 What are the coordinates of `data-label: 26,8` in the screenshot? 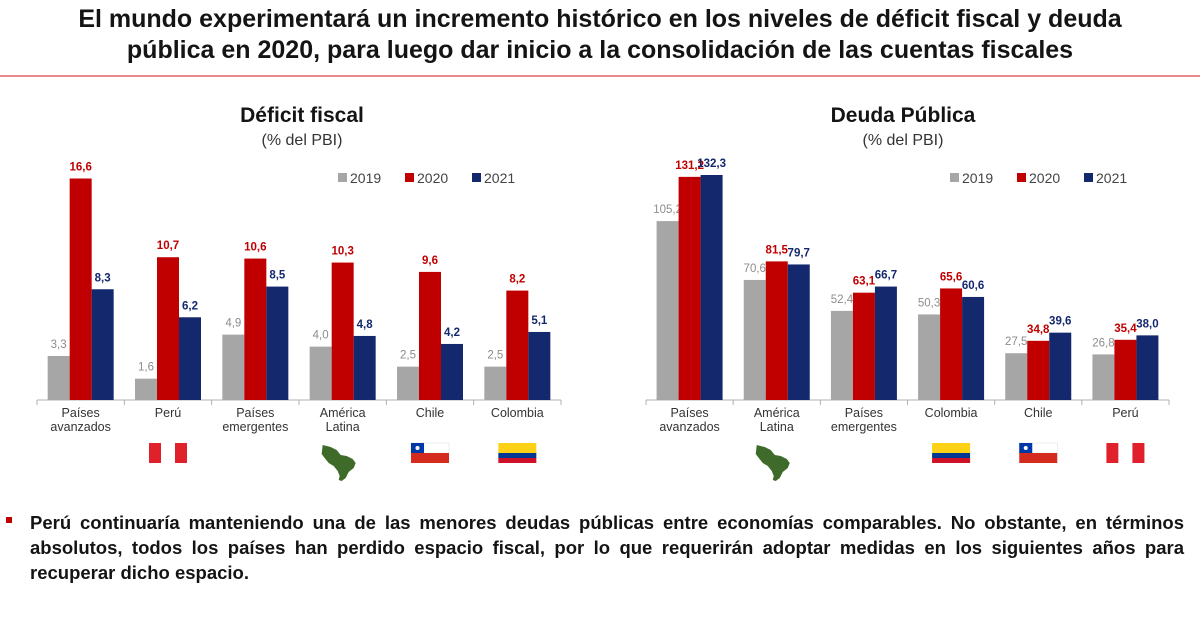 It's located at (1103, 343).